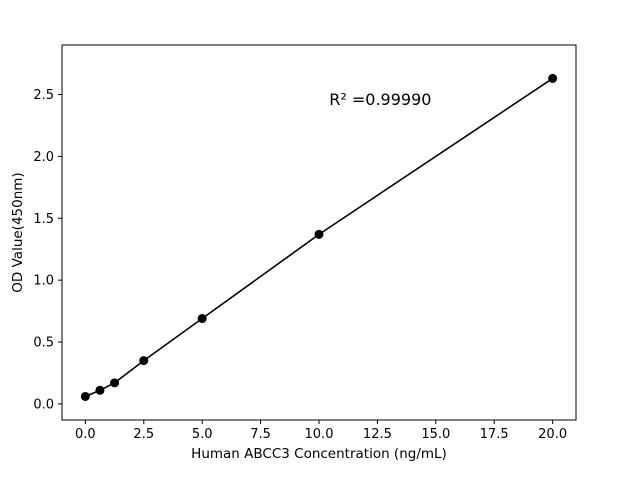 This screenshot has width=640, height=480. What do you see at coordinates (319, 454) in the screenshot?
I see `x-axis-label: Human ABCC3 Concentration (ng/mL)` at bounding box center [319, 454].